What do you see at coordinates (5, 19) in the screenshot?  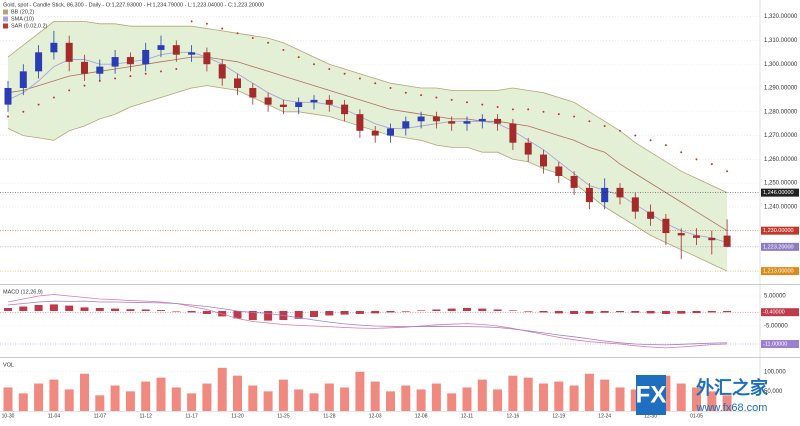 I see `legend-swatch` at bounding box center [5, 19].